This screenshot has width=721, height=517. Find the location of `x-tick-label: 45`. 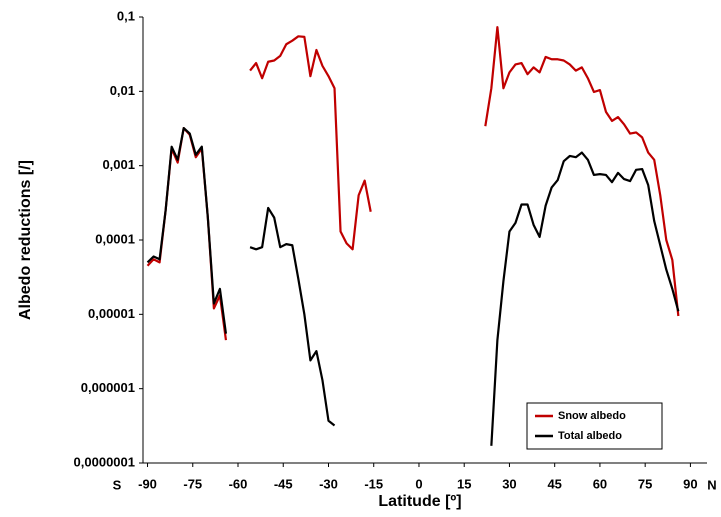

x-tick-label: 45 is located at coordinates (554, 483).